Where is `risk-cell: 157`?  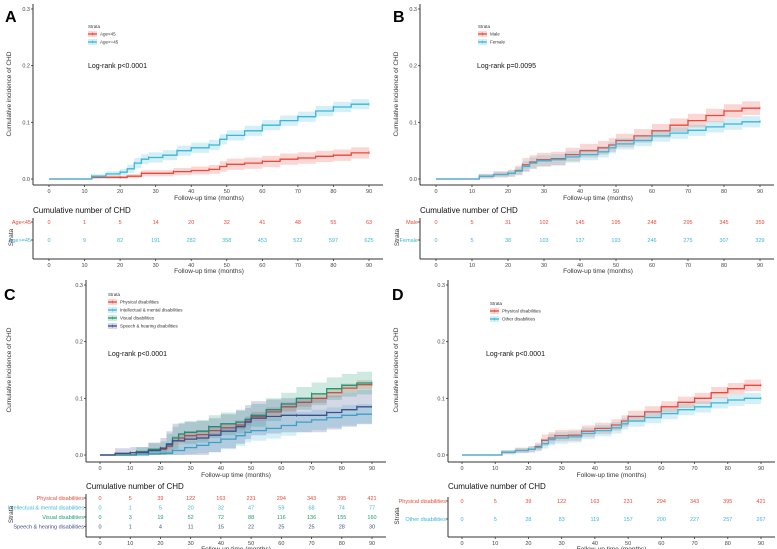
risk-cell: 157 is located at coordinates (628, 520).